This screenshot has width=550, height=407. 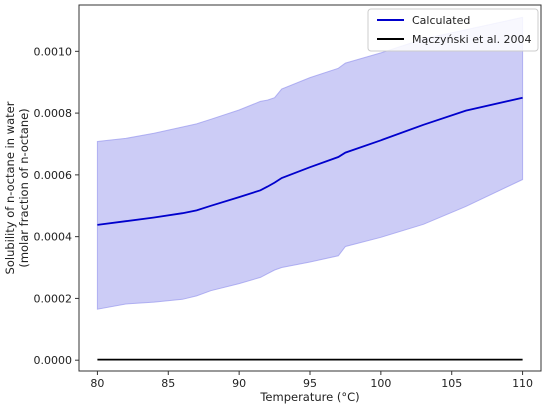 I want to click on y-axis-label-line-2: (molar fraction of n-octane), so click(x=24, y=187).